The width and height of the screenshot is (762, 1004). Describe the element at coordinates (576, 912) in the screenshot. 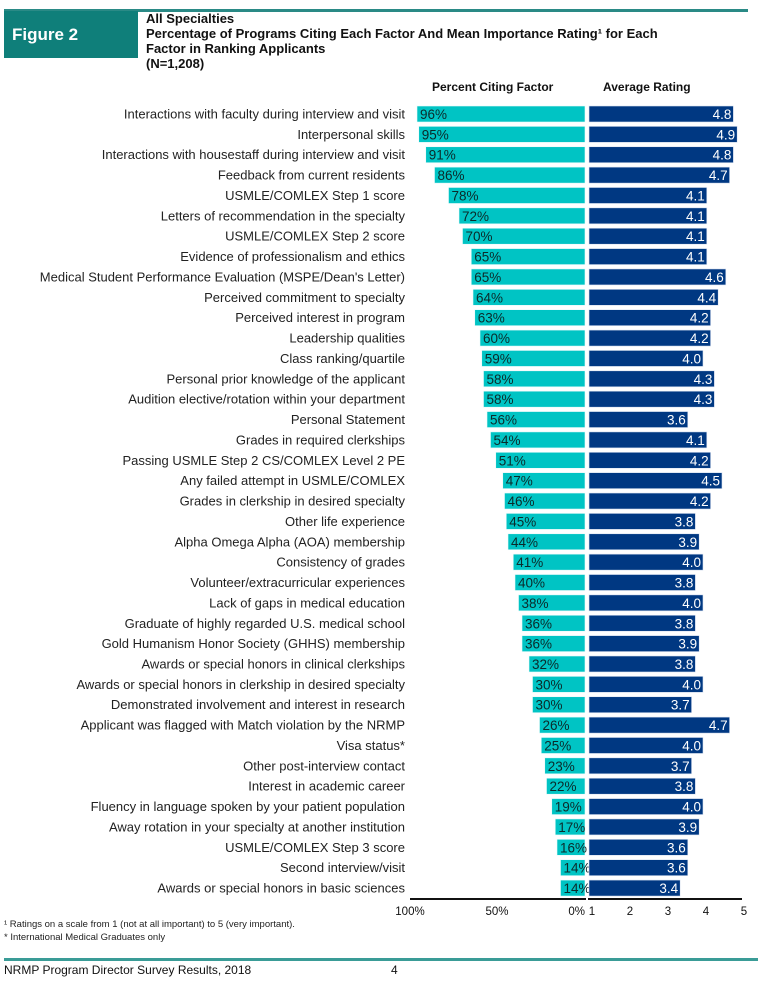

I see `percent-tick-label: 0%` at that location.